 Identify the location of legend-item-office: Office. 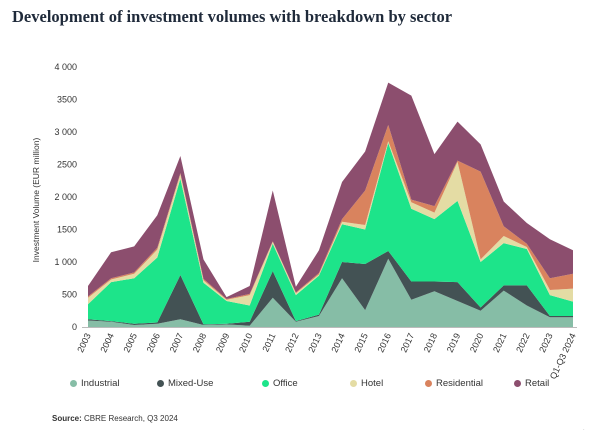
(280, 383).